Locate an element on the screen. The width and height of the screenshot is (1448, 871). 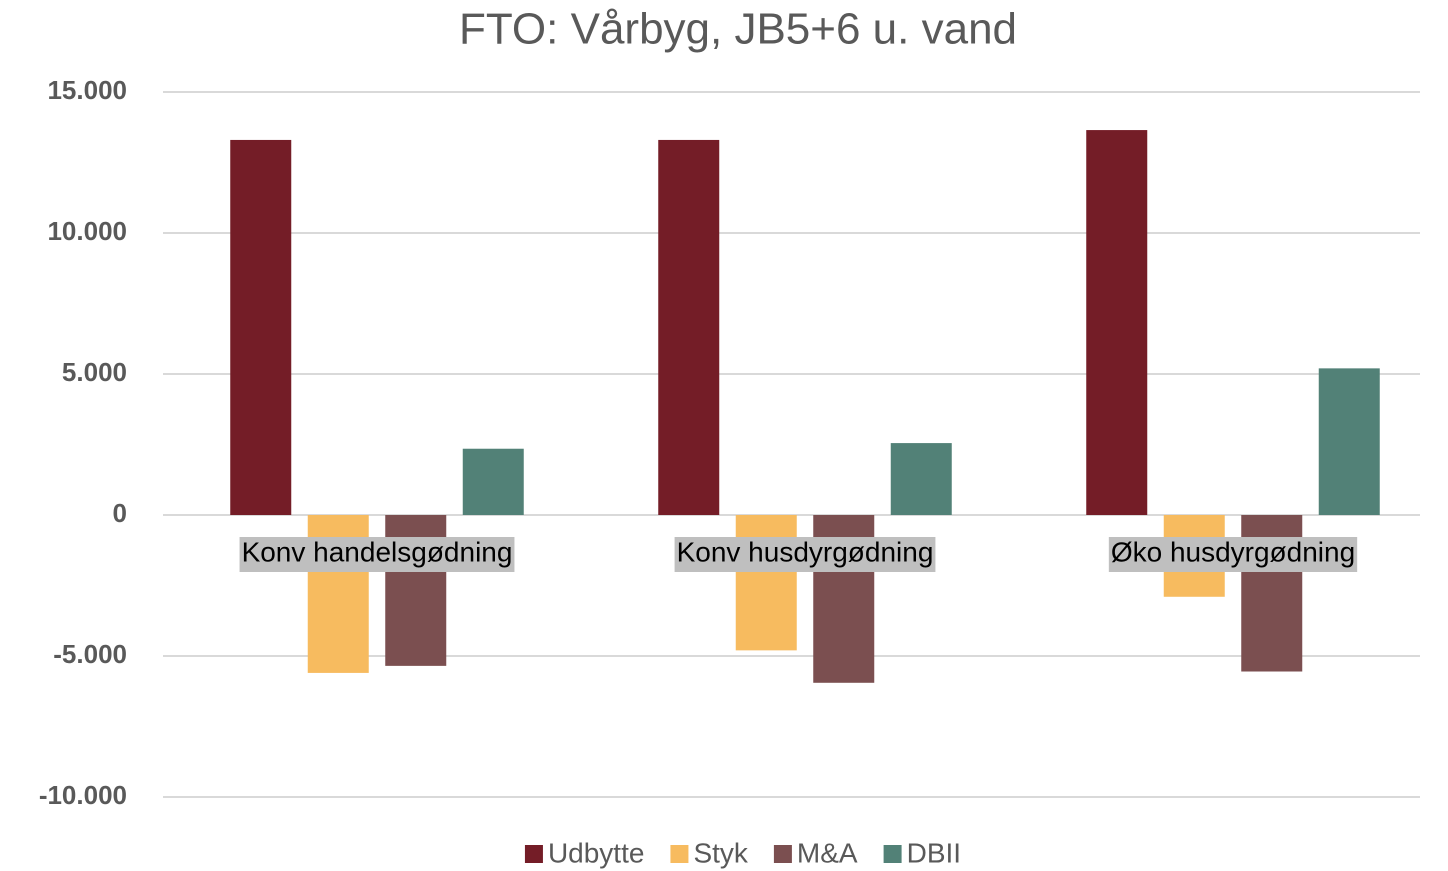
x-tick-label: Konv handelsgødning is located at coordinates (377, 551).